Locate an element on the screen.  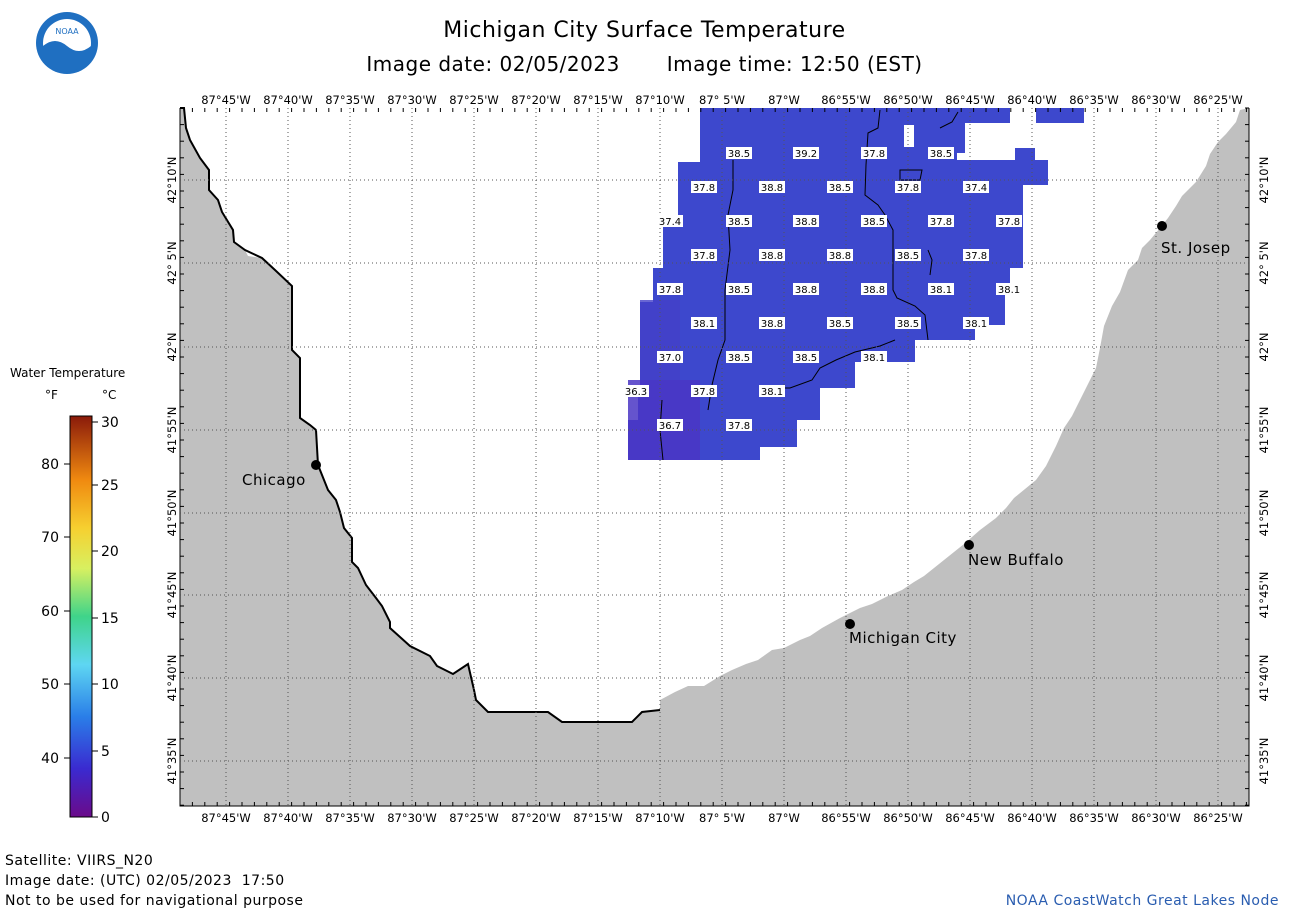
longitude-label-bottom: 86°40'W is located at coordinates (1032, 818).